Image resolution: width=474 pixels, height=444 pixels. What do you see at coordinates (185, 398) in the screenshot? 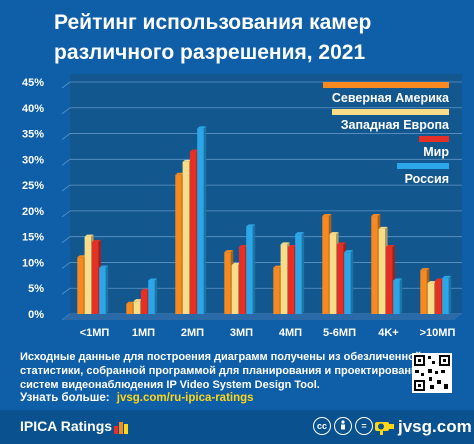
I see `ratings-link: jvsg.com/ru-ipica-ratings` at bounding box center [185, 398].